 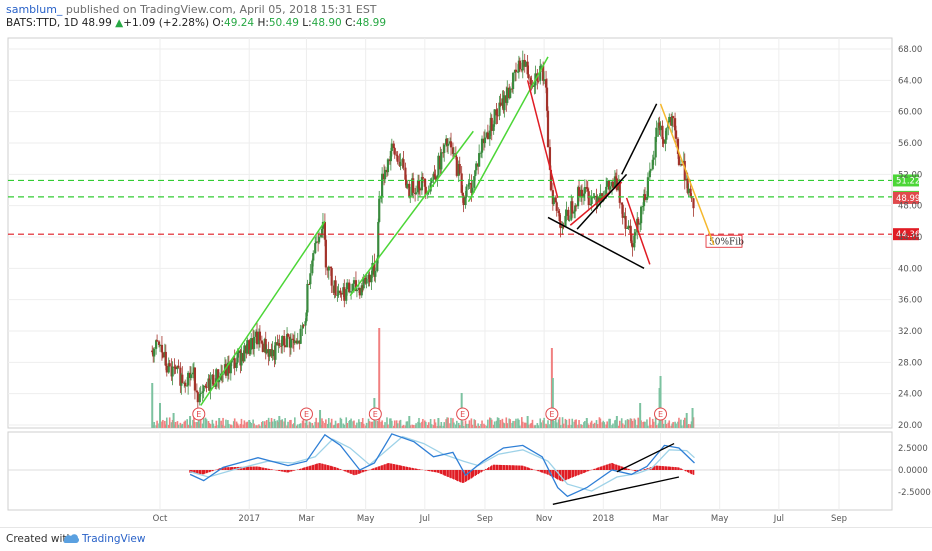 What do you see at coordinates (660, 414) in the screenshot?
I see `earnings-marker-label: E` at bounding box center [660, 414].